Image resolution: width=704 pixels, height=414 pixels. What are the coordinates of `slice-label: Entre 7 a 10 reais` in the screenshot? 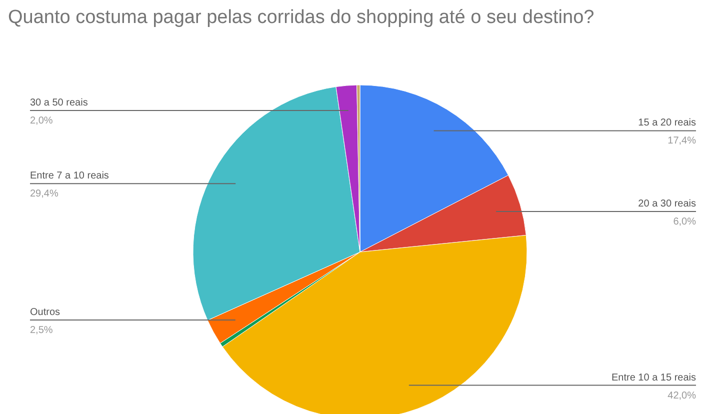 It's located at (69, 176).